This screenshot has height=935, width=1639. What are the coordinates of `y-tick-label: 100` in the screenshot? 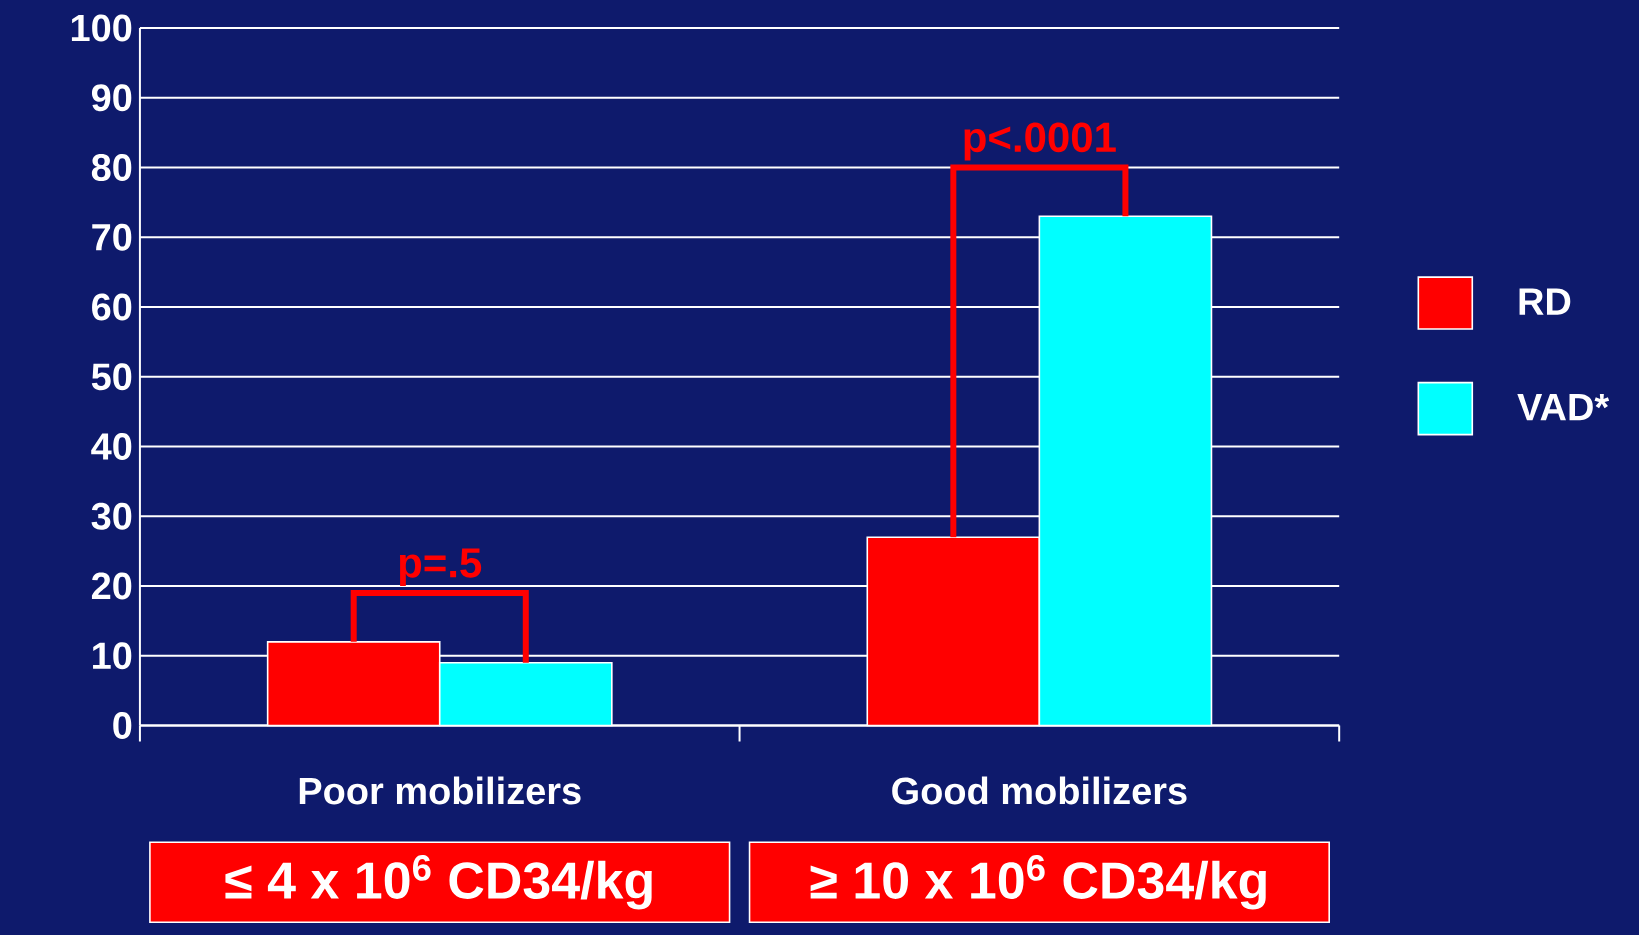 It's located at (101, 28).